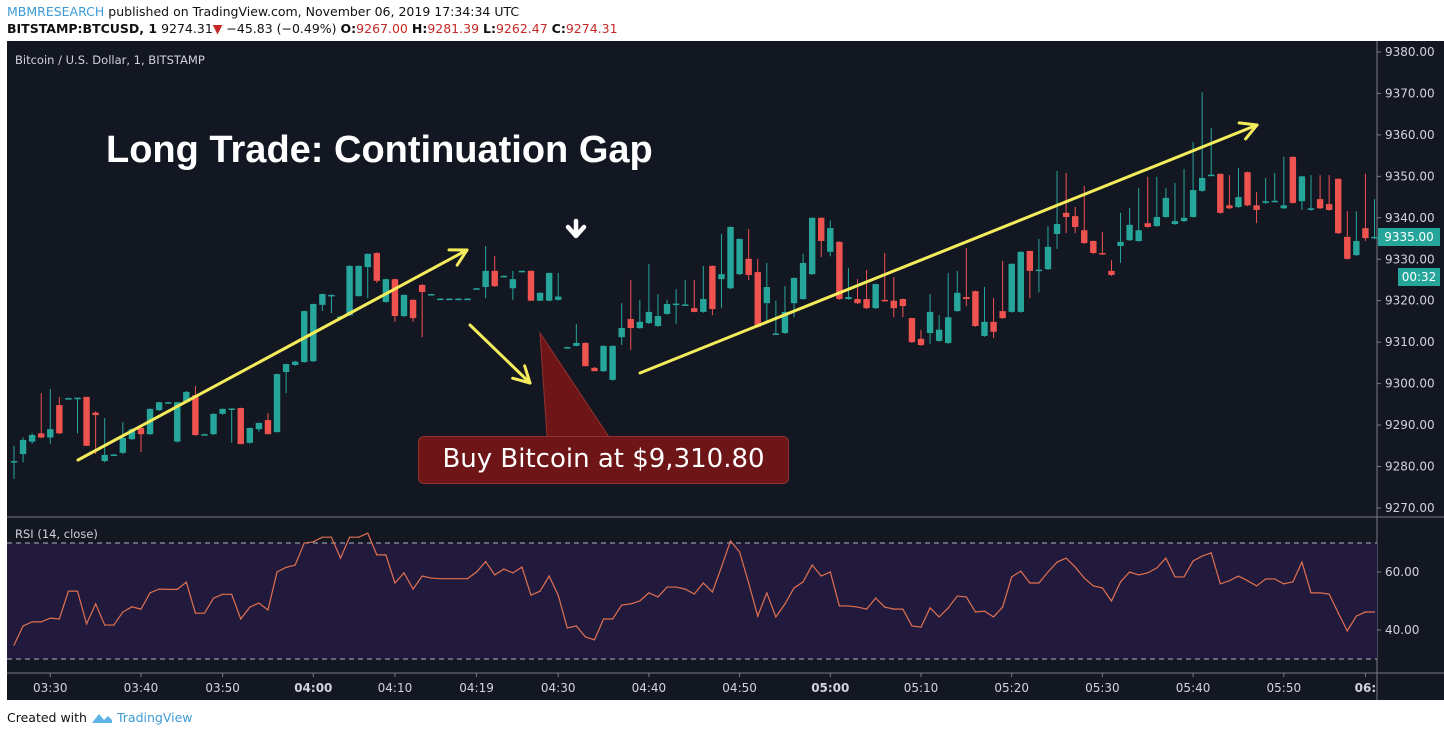  Describe the element at coordinates (1419, 277) in the screenshot. I see `bar-countdown: 00:32` at that location.